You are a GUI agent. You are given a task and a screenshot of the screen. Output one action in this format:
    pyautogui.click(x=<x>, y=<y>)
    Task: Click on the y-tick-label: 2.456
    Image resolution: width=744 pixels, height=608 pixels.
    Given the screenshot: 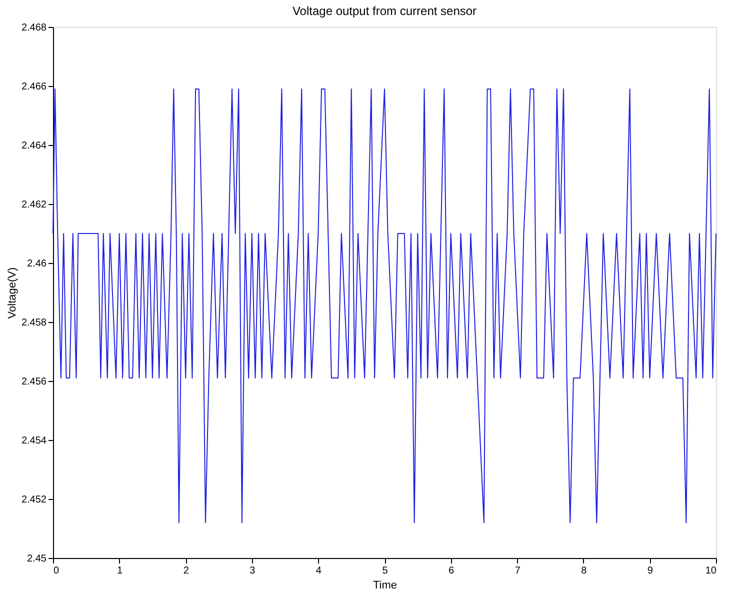 What is the action you would take?
    pyautogui.click(x=34, y=382)
    